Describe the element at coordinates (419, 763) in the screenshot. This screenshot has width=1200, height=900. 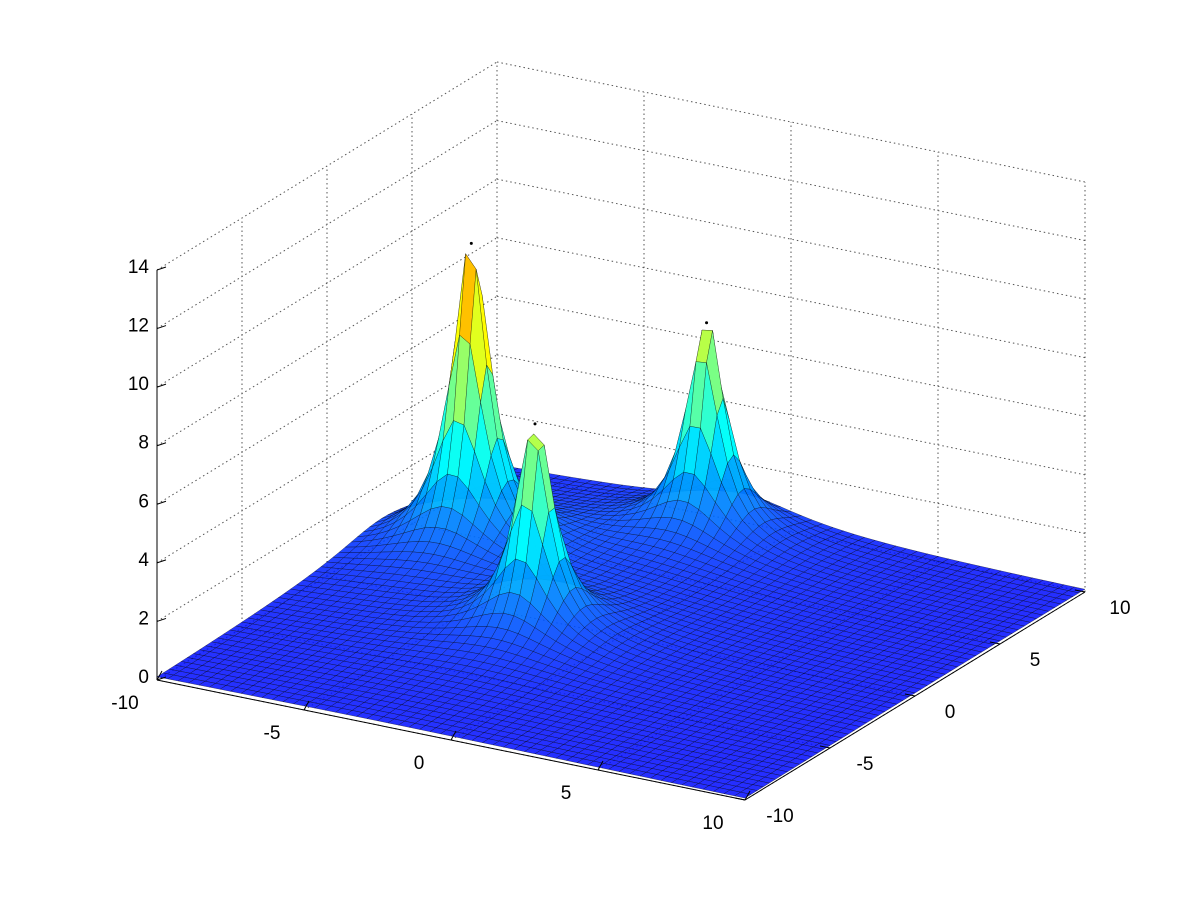
I see `x-tick-label: 0` at that location.